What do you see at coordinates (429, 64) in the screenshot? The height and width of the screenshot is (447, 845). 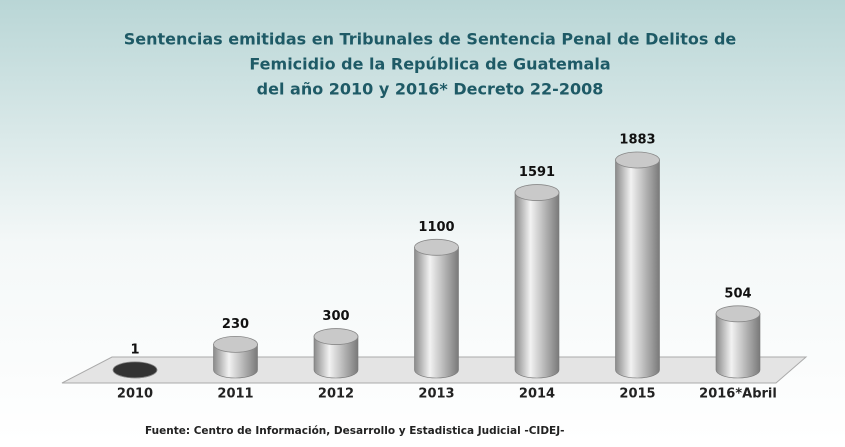 I see `chart-title: Femicidio de la República de Guatemala` at bounding box center [429, 64].